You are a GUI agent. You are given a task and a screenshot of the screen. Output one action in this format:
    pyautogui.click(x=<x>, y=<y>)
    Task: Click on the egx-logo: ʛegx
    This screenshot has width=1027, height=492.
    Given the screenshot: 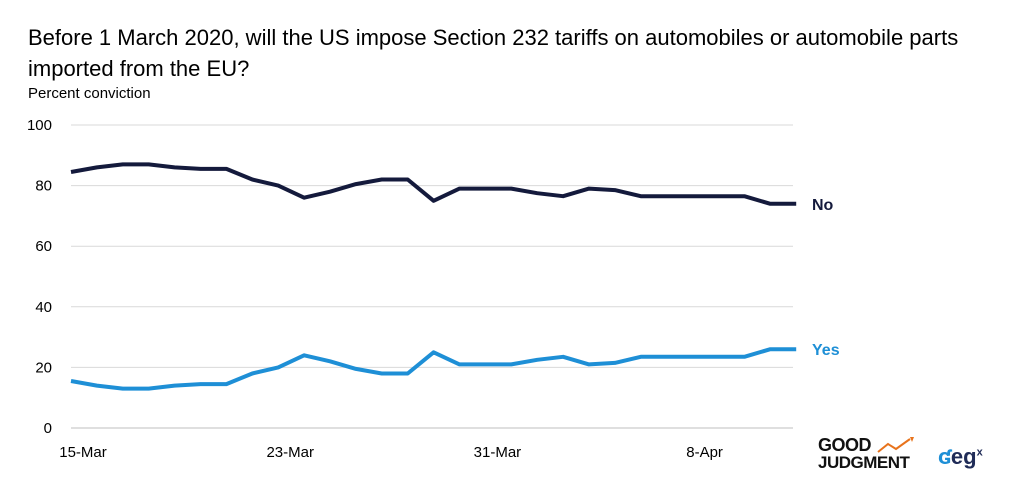 What is the action you would take?
    pyautogui.click(x=960, y=457)
    